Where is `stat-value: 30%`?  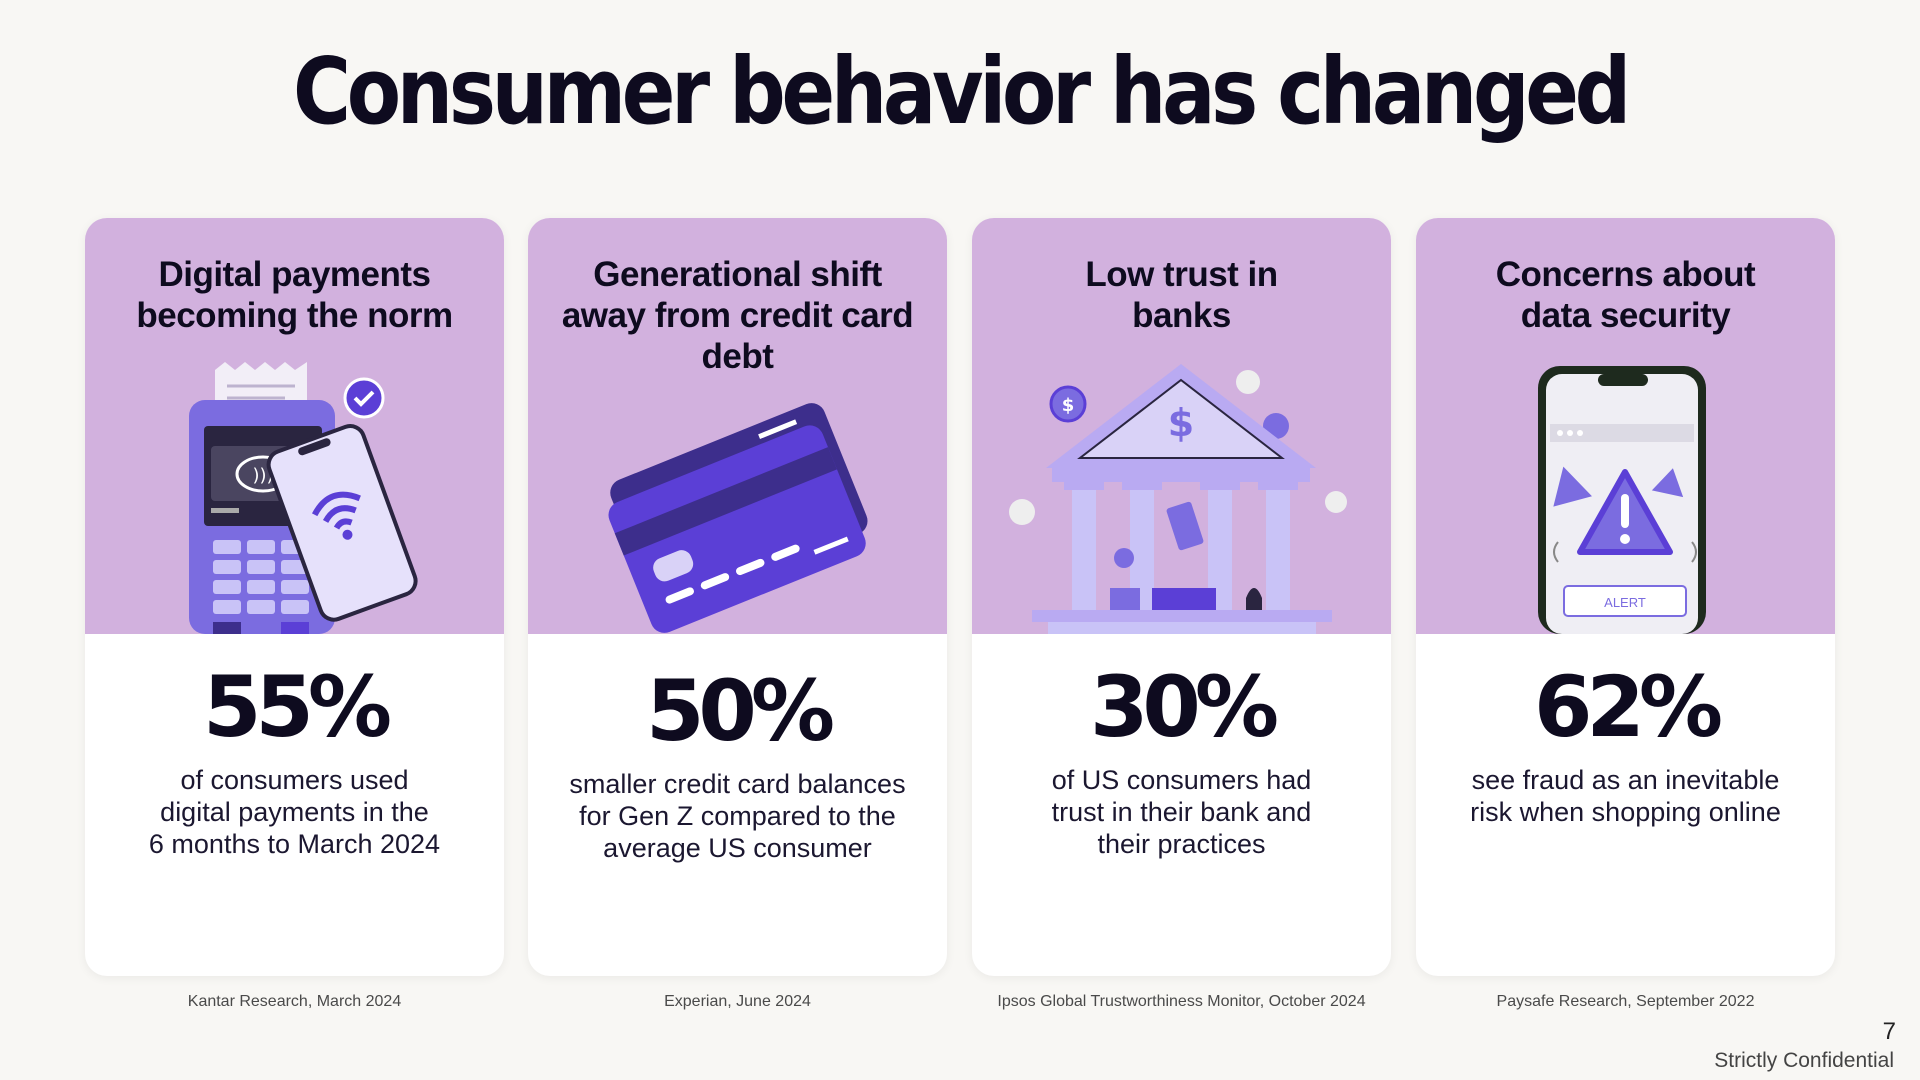
stat-value: 30% is located at coordinates (1184, 707).